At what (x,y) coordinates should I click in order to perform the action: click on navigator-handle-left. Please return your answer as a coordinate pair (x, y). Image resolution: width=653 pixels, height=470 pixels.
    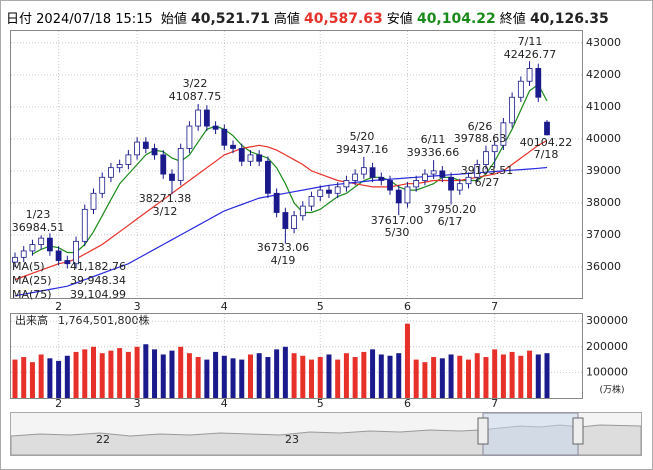
    Looking at the image, I should click on (483, 431).